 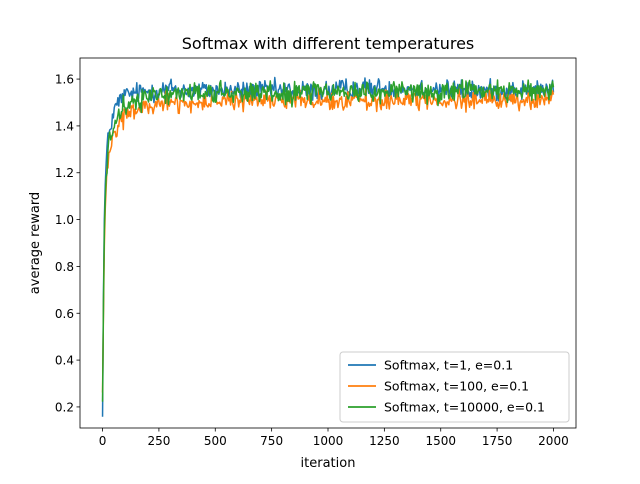 I want to click on x-tick-label: 2000, so click(x=553, y=441).